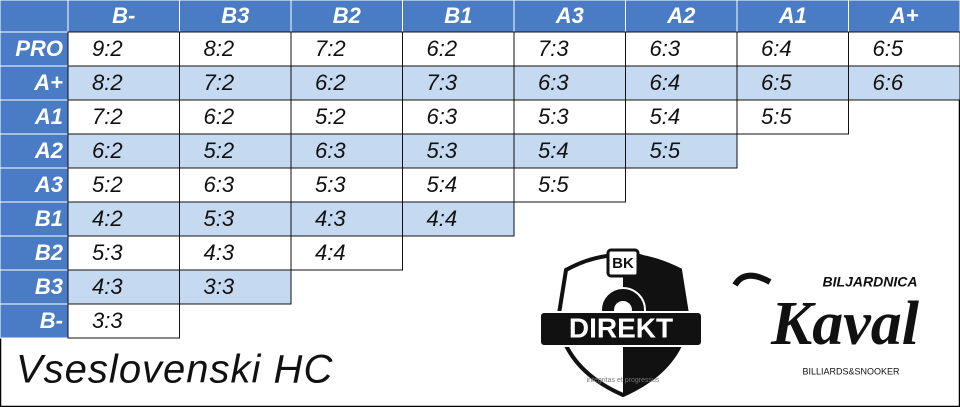 Image resolution: width=960 pixels, height=407 pixels. What do you see at coordinates (623, 263) in the screenshot?
I see `badge` at bounding box center [623, 263].